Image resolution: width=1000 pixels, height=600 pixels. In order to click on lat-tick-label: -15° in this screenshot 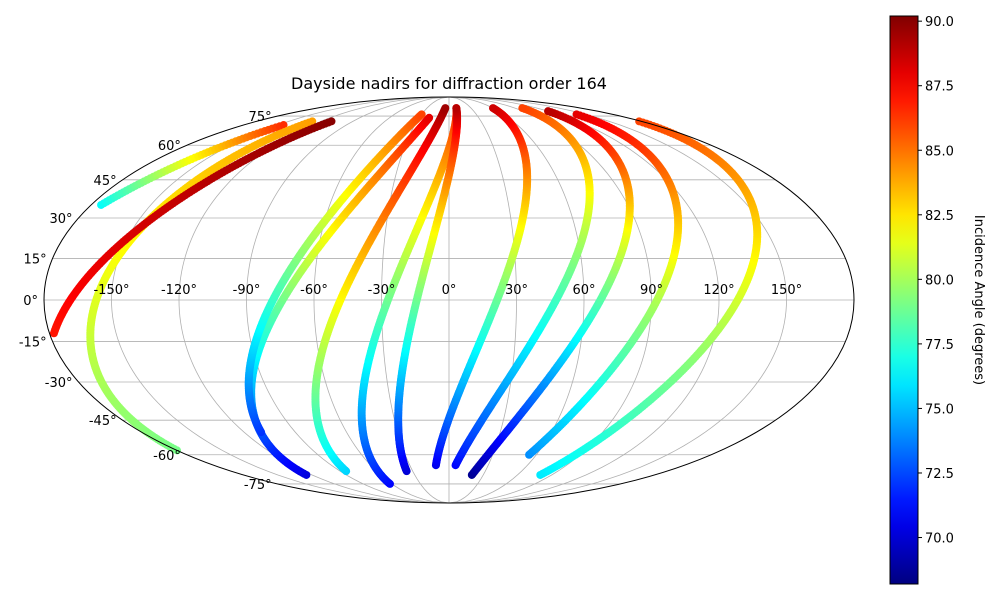, I will do `click(33, 343)`.